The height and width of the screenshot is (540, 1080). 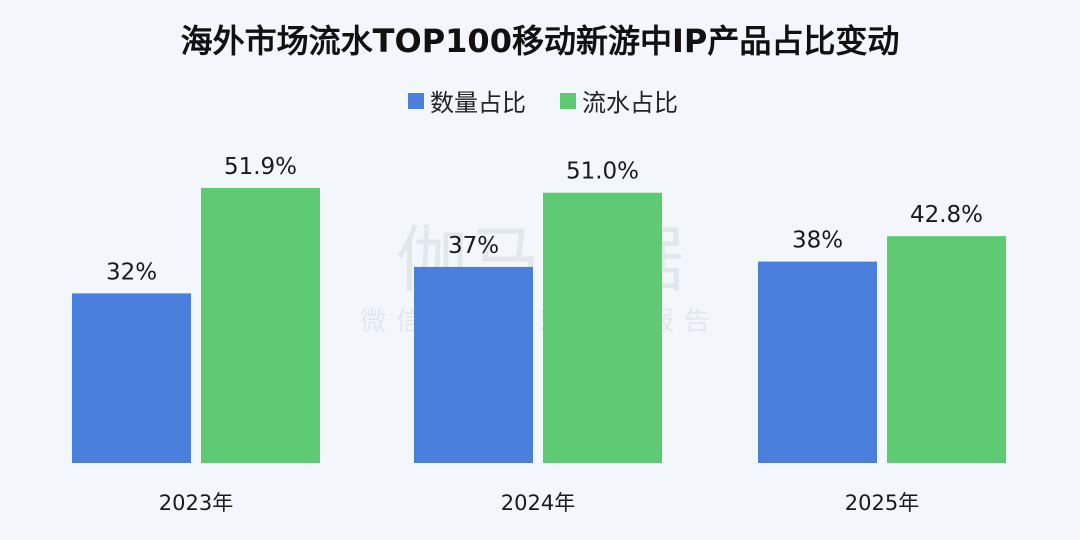 What do you see at coordinates (260, 167) in the screenshot?
I see `value-label-revenue-share-1: 51.9%` at bounding box center [260, 167].